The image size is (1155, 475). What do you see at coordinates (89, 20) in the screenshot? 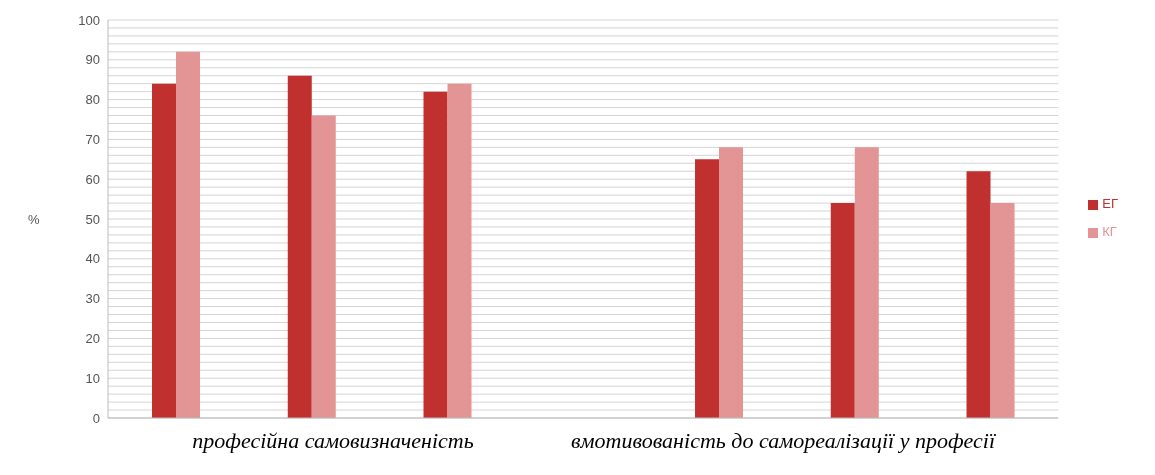
I see `y-tick-label: 100` at bounding box center [89, 20].